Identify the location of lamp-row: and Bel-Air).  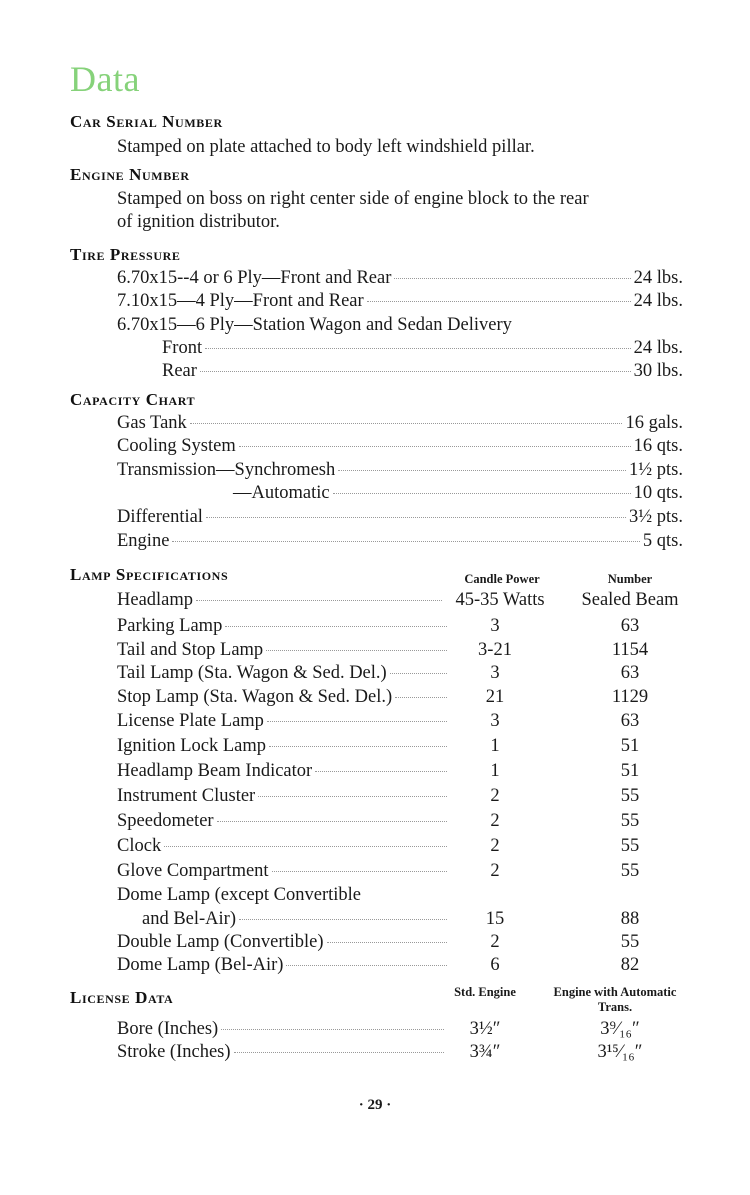
(296, 919).